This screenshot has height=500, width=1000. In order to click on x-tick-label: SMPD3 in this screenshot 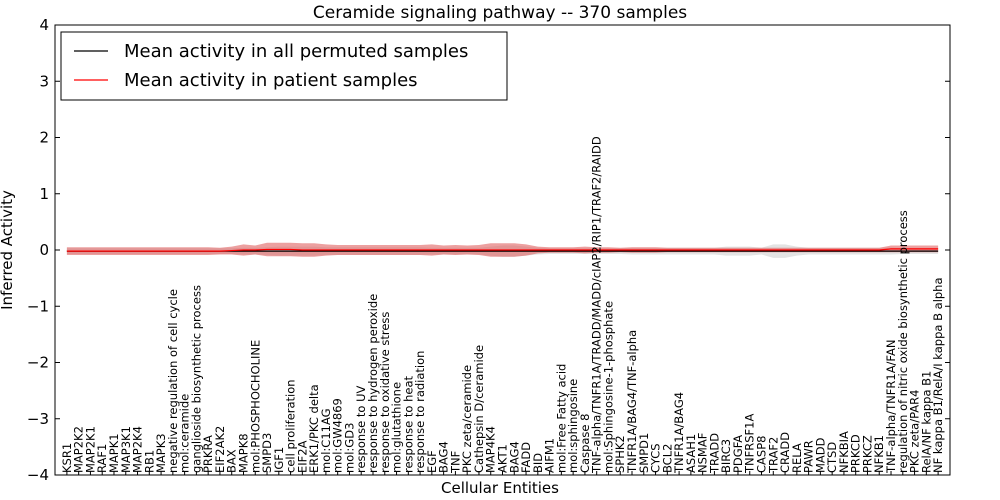, I will do `click(267, 453)`.